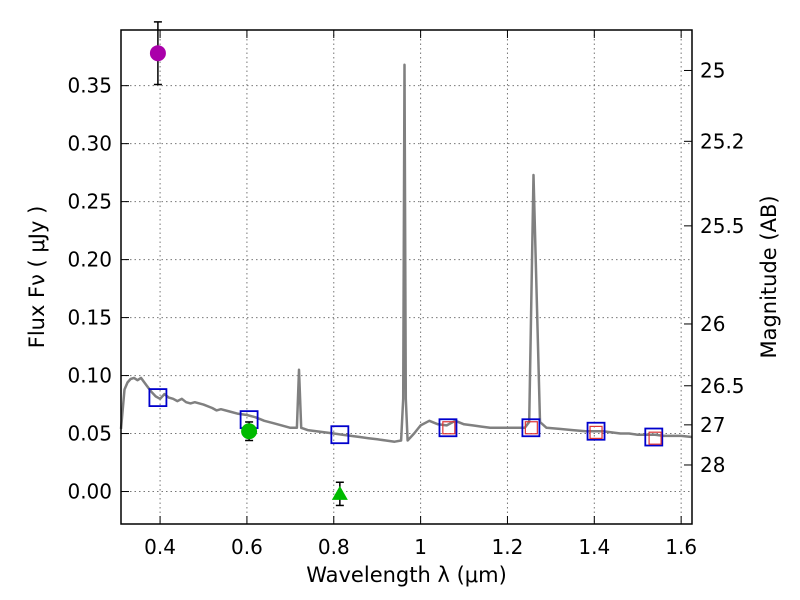 This screenshot has height=600, width=800. What do you see at coordinates (89, 376) in the screenshot?
I see `y-tick-label: 0.10` at bounding box center [89, 376].